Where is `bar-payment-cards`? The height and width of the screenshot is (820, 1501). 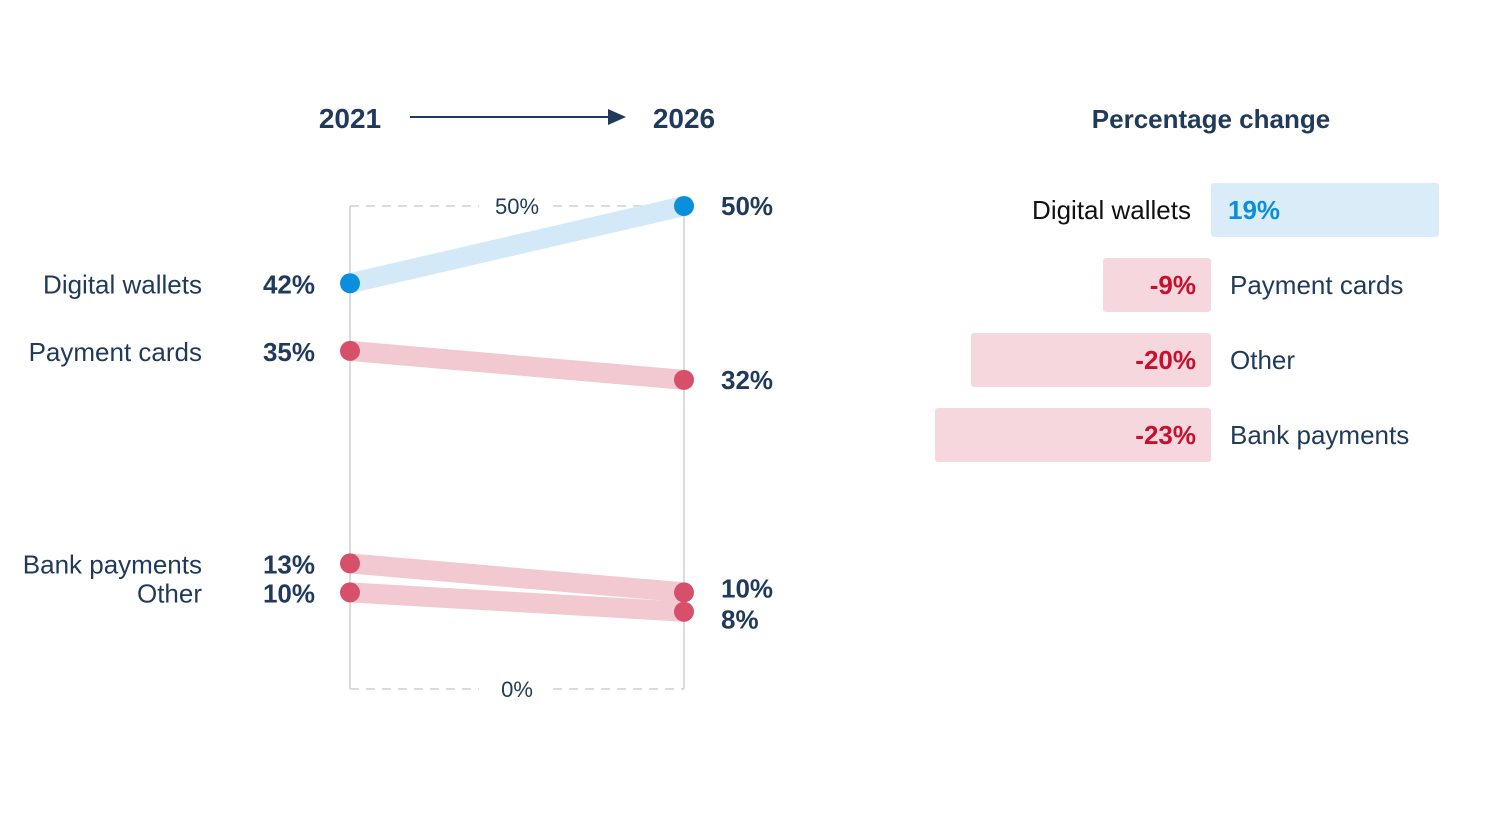 bar-payment-cards is located at coordinates (1157, 285).